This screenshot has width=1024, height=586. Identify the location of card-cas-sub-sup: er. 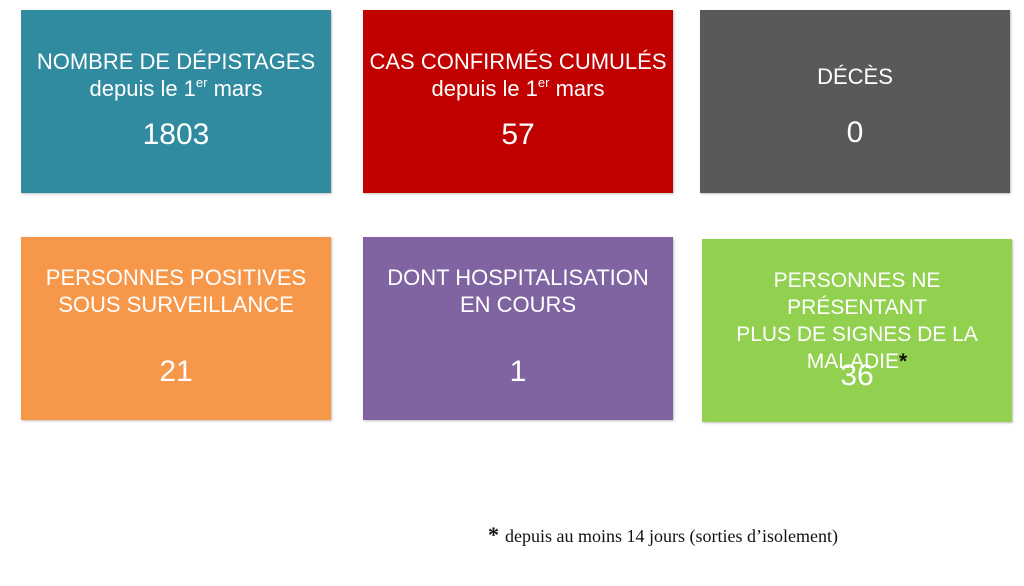
(543, 82).